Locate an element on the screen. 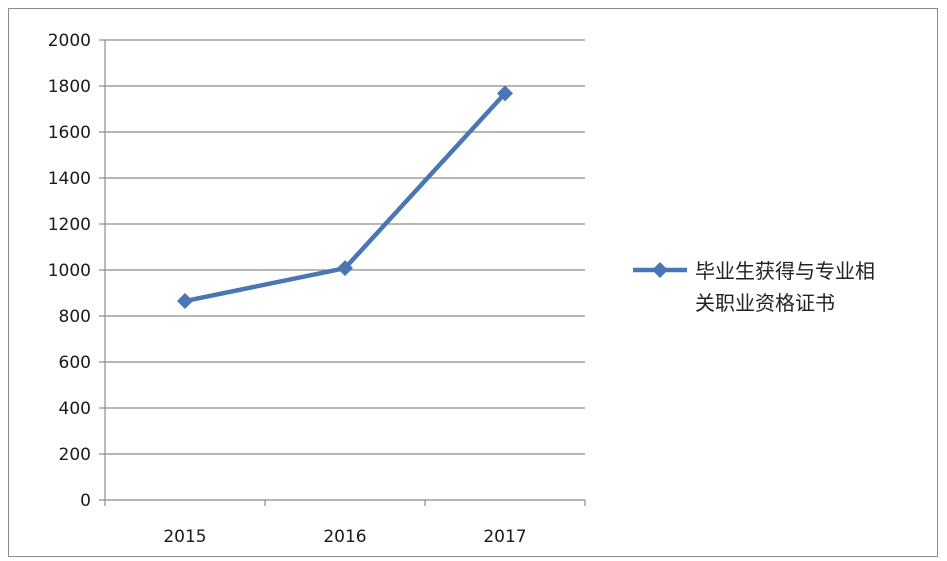  y-tick-label: 200 is located at coordinates (75, 455).